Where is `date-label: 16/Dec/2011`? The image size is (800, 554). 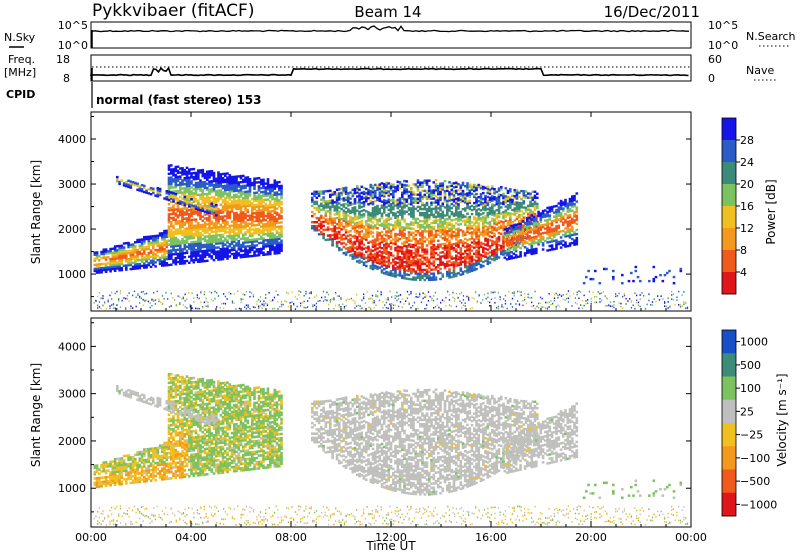 date-label: 16/Dec/2011 is located at coordinates (652, 12).